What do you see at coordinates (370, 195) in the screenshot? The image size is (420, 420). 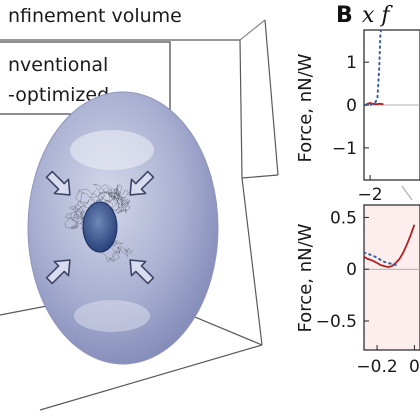 I see `x-tick-label: −2` at bounding box center [370, 195].